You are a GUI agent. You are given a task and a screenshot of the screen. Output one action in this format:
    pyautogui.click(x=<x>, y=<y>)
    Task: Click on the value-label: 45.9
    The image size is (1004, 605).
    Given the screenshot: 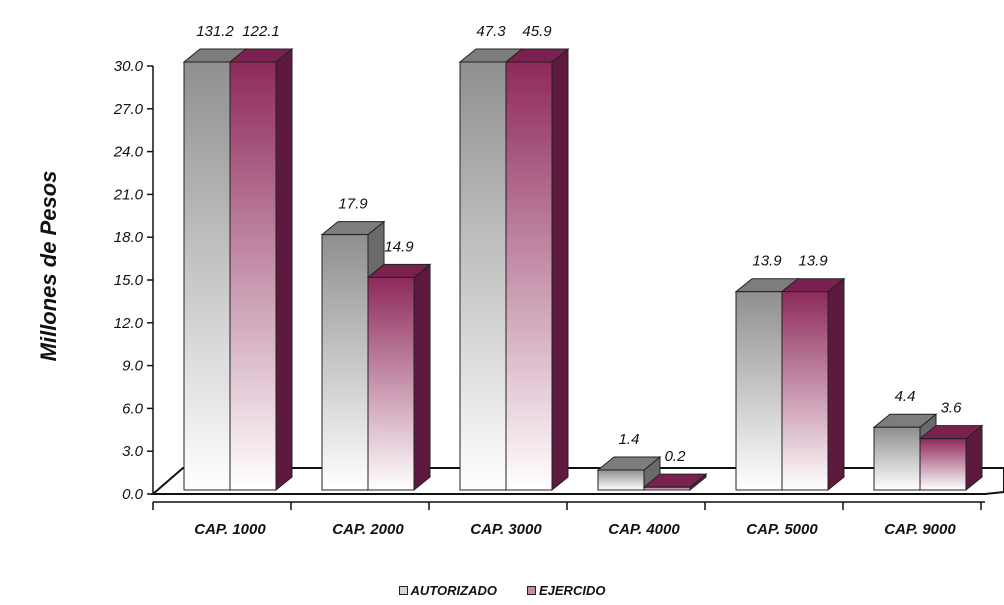 What is the action you would take?
    pyautogui.click(x=537, y=31)
    